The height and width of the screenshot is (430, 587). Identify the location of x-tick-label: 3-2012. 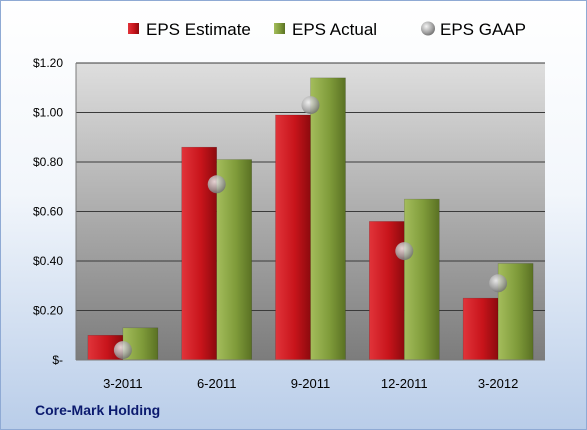
(498, 383).